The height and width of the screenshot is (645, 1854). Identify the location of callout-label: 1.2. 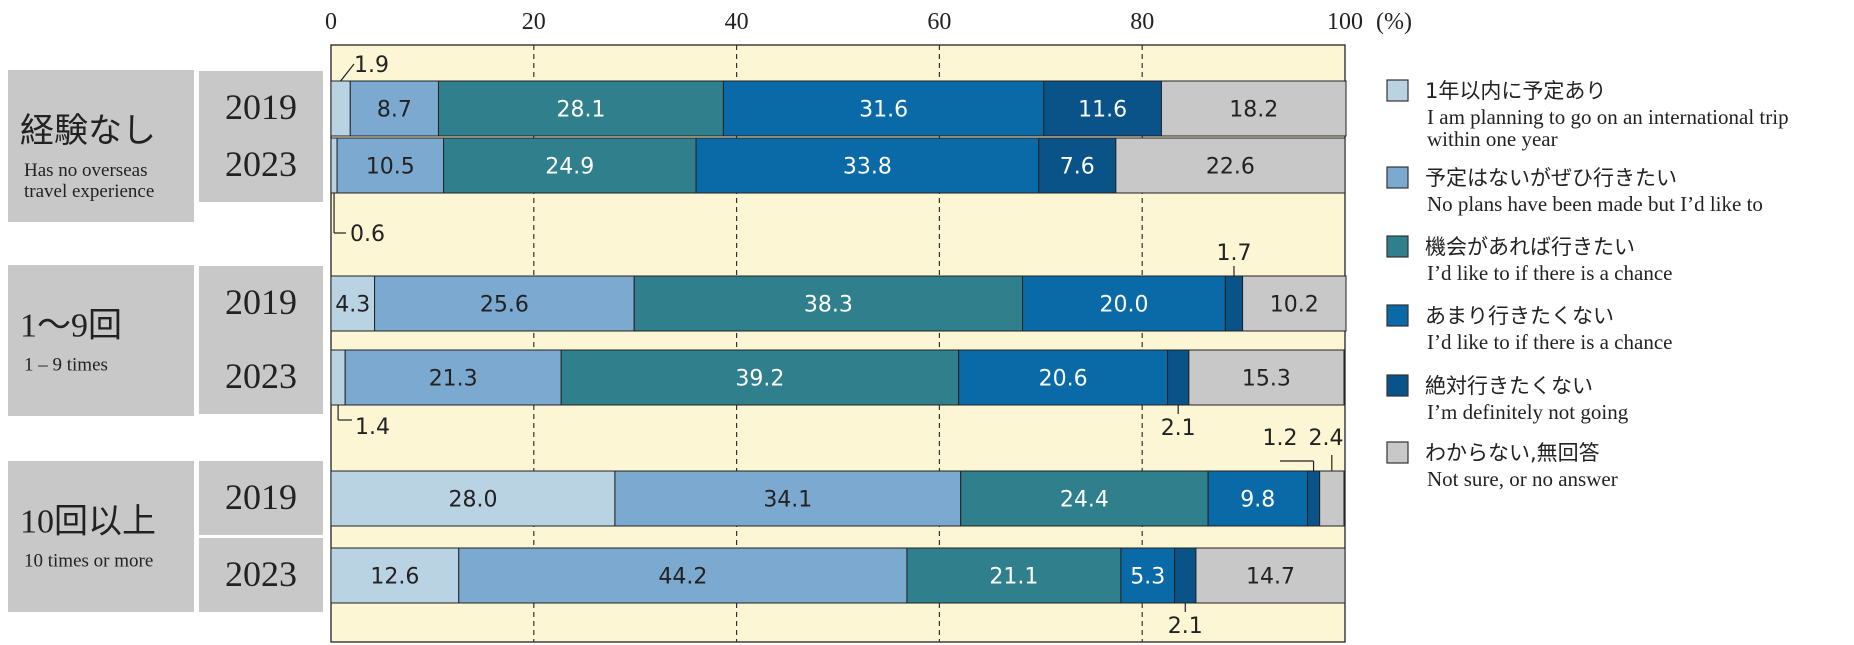
(1280, 438).